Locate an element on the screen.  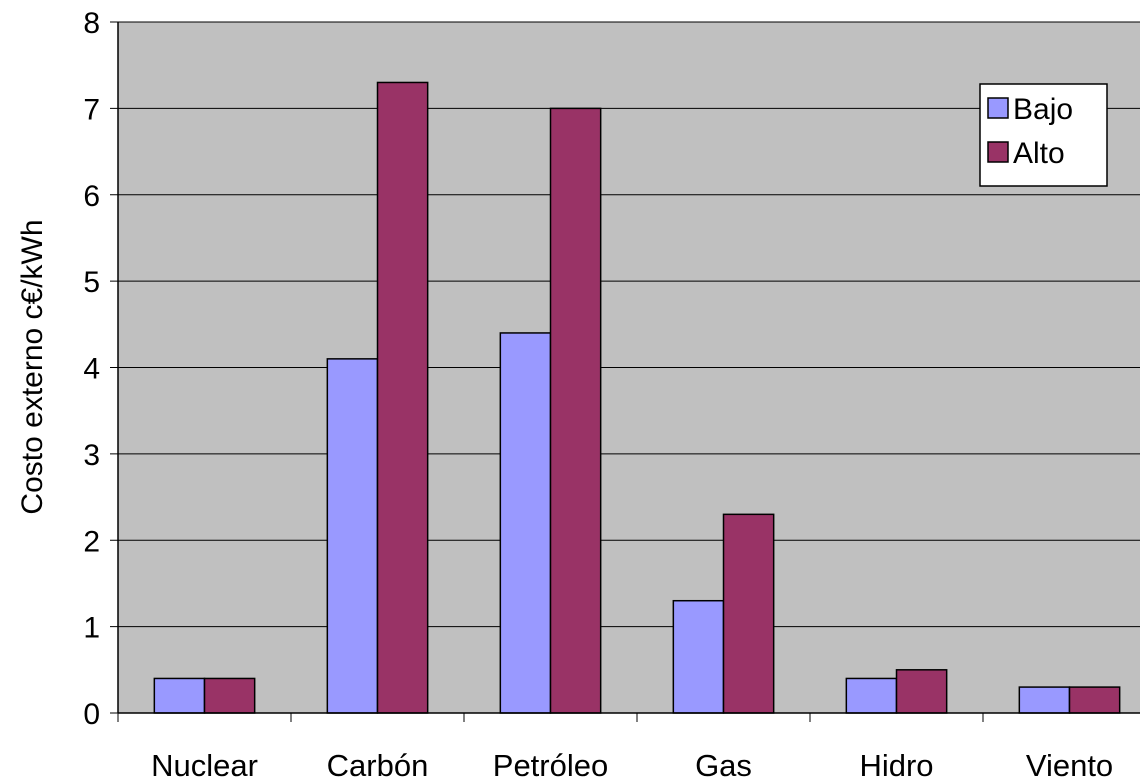
legend-swatch-alto is located at coordinates (998, 152).